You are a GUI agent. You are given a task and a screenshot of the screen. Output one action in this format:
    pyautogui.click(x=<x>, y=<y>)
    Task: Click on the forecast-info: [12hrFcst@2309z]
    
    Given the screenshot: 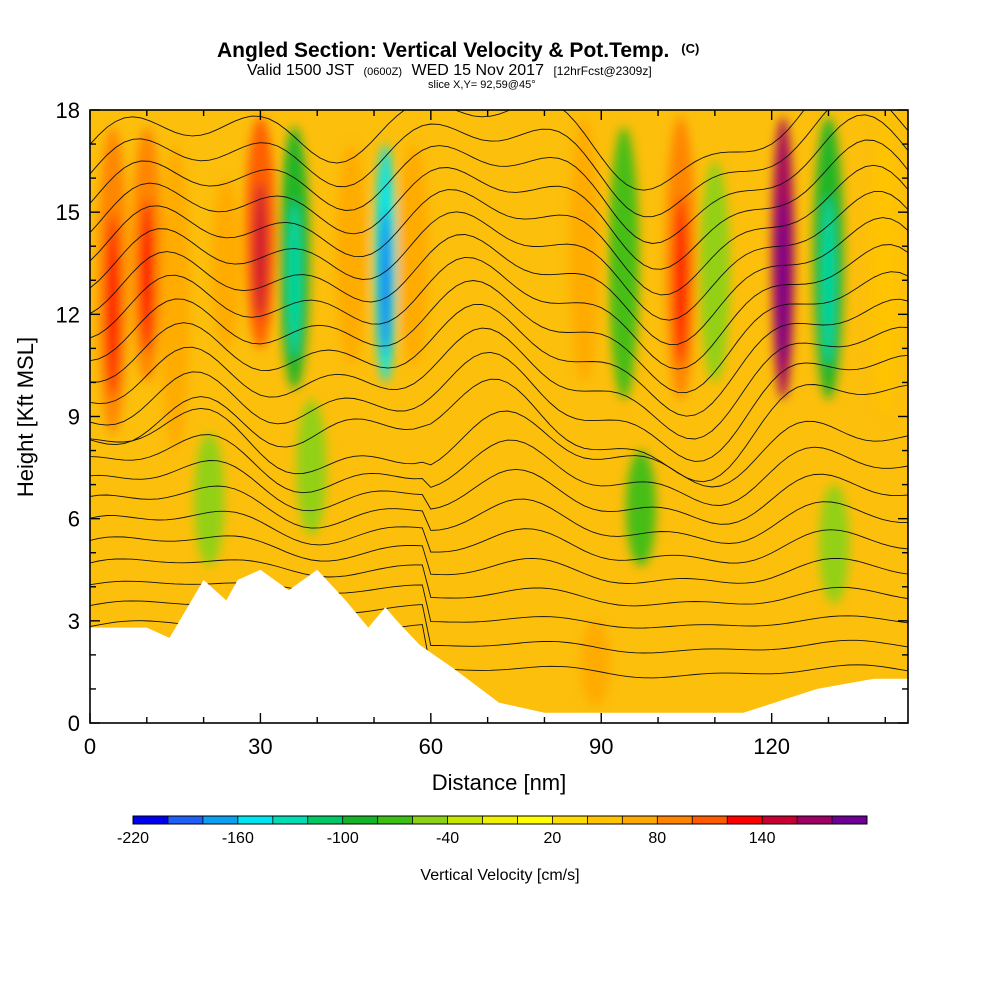 What is the action you would take?
    pyautogui.click(x=602, y=71)
    